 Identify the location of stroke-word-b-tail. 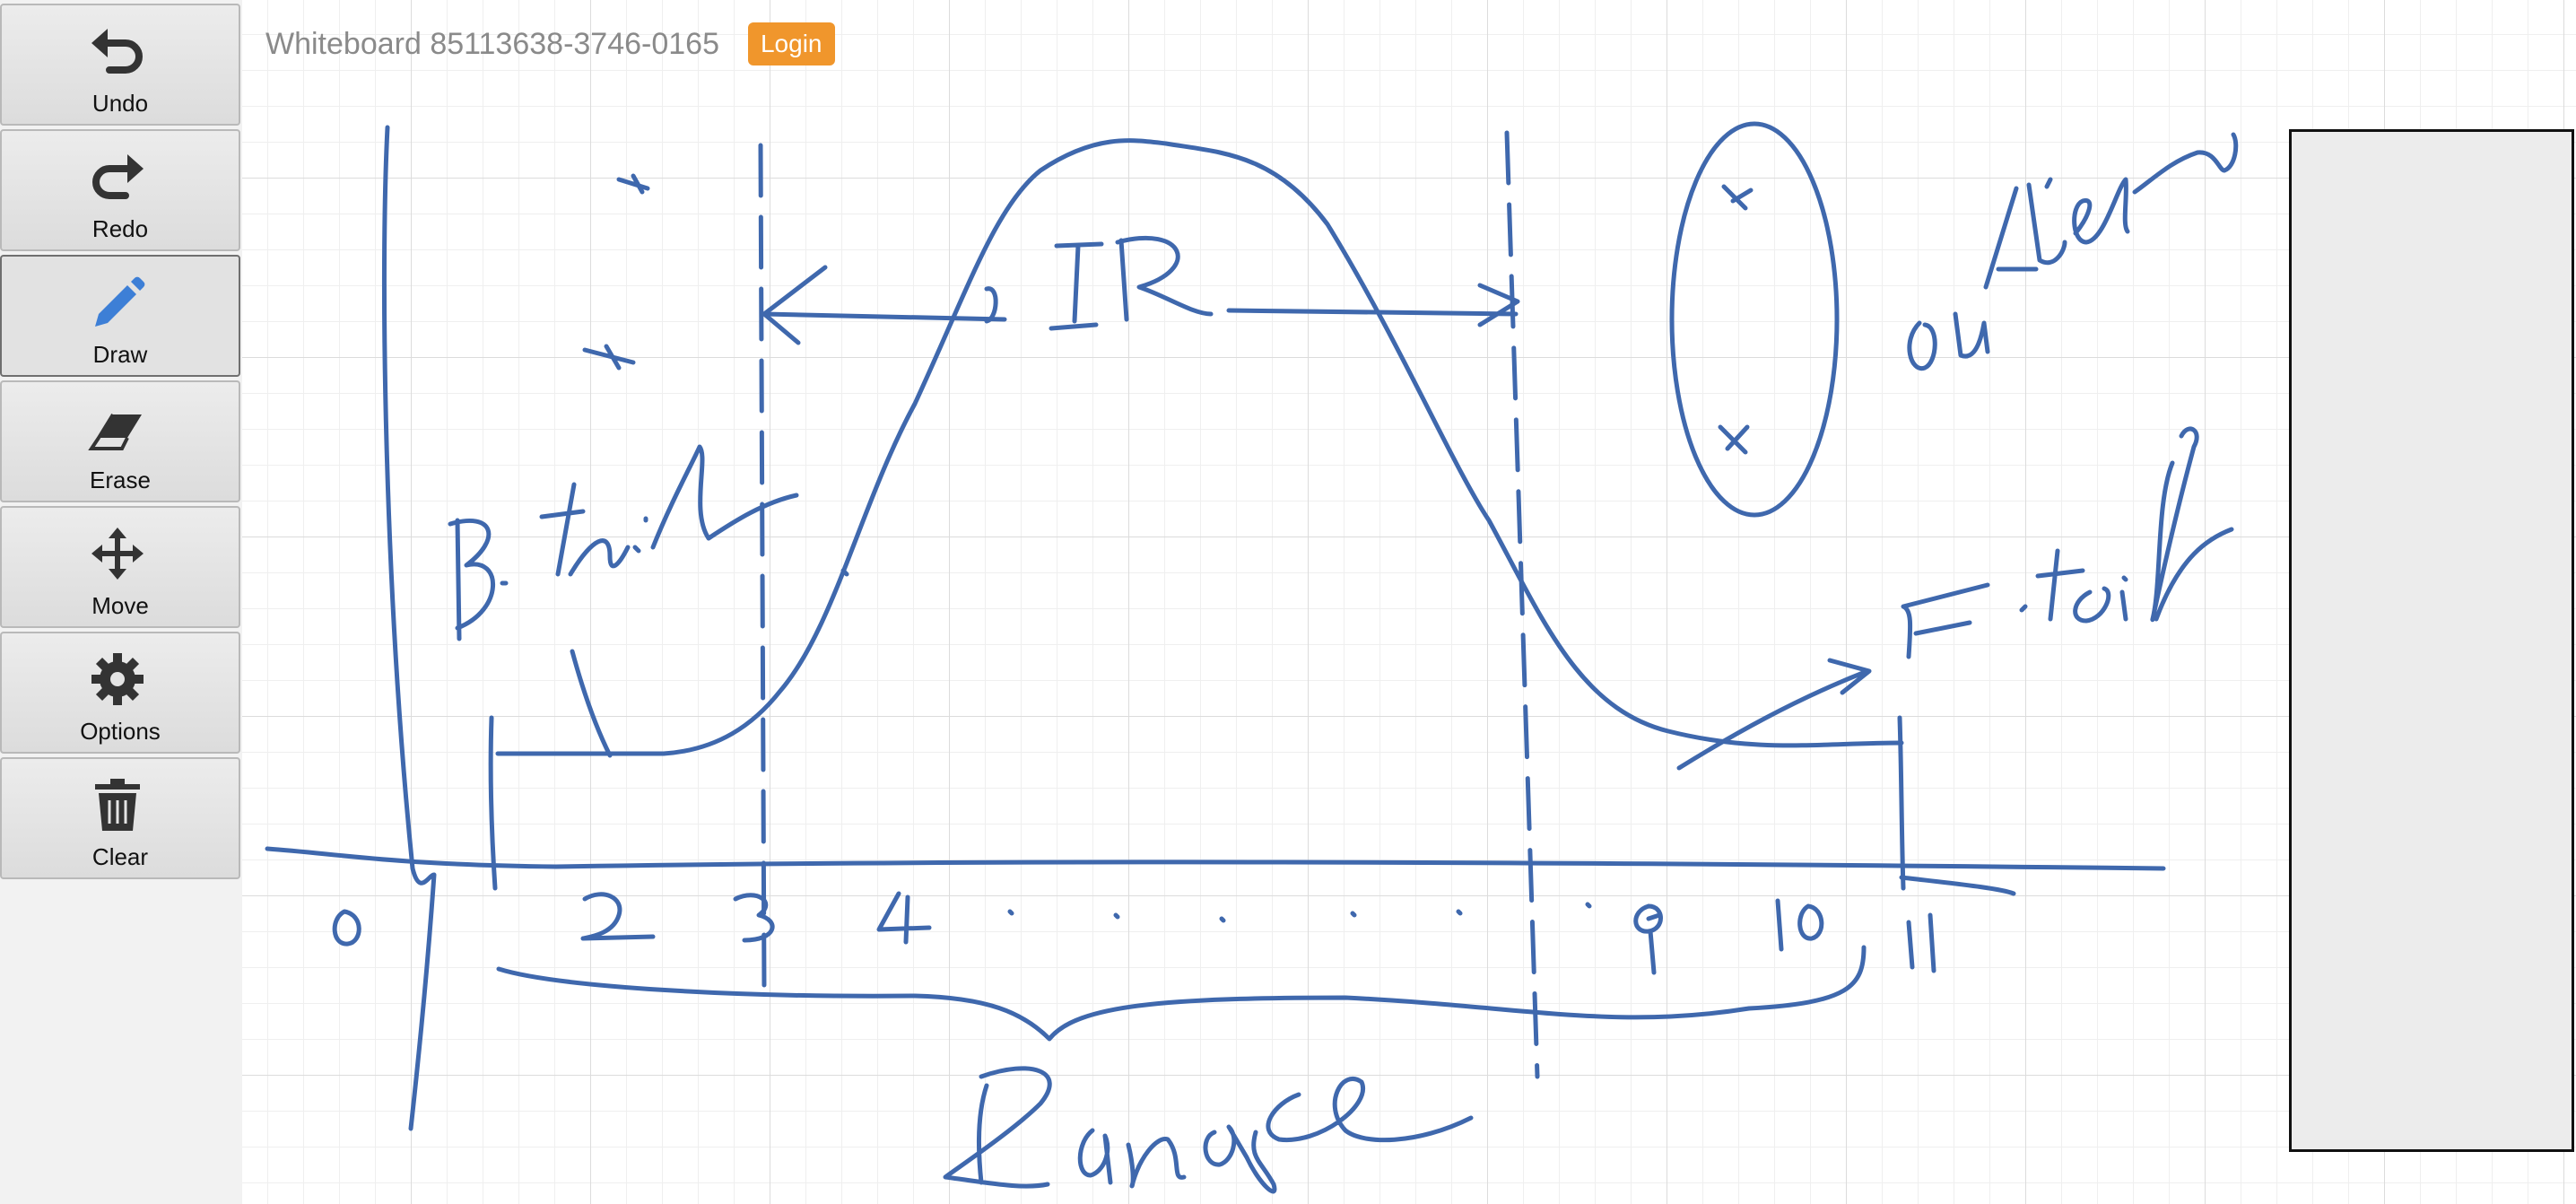
(623, 542).